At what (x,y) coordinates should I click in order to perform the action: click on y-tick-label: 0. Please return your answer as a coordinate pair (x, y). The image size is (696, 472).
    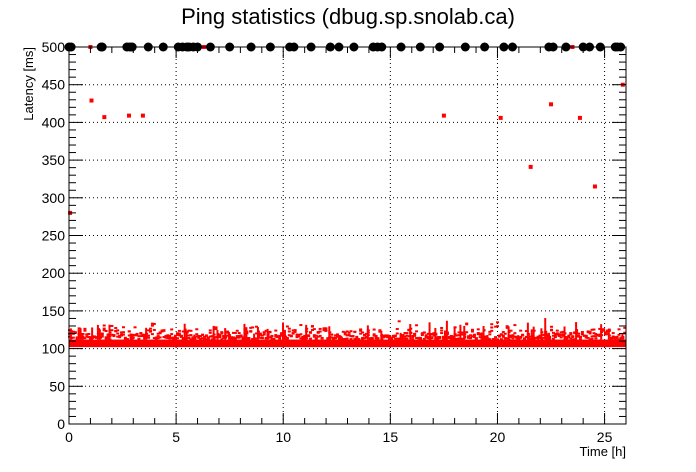
    Looking at the image, I should click on (61, 424).